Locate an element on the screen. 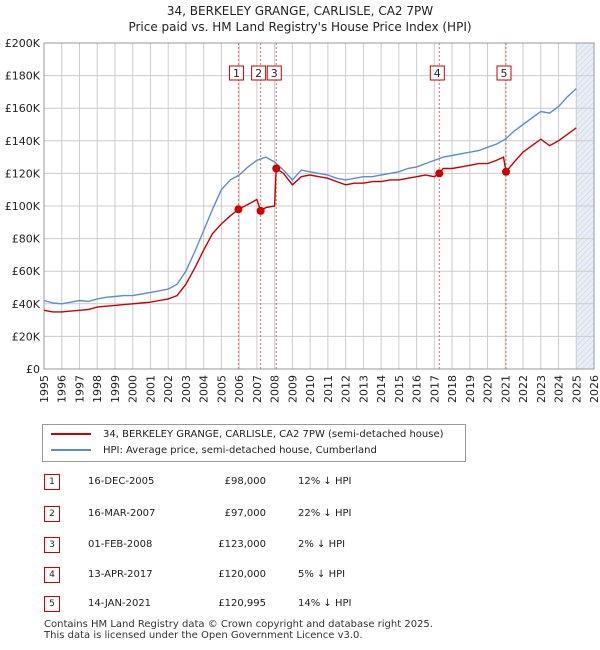 This screenshot has width=600, height=650. y-tick-label: £180K is located at coordinates (23, 76).